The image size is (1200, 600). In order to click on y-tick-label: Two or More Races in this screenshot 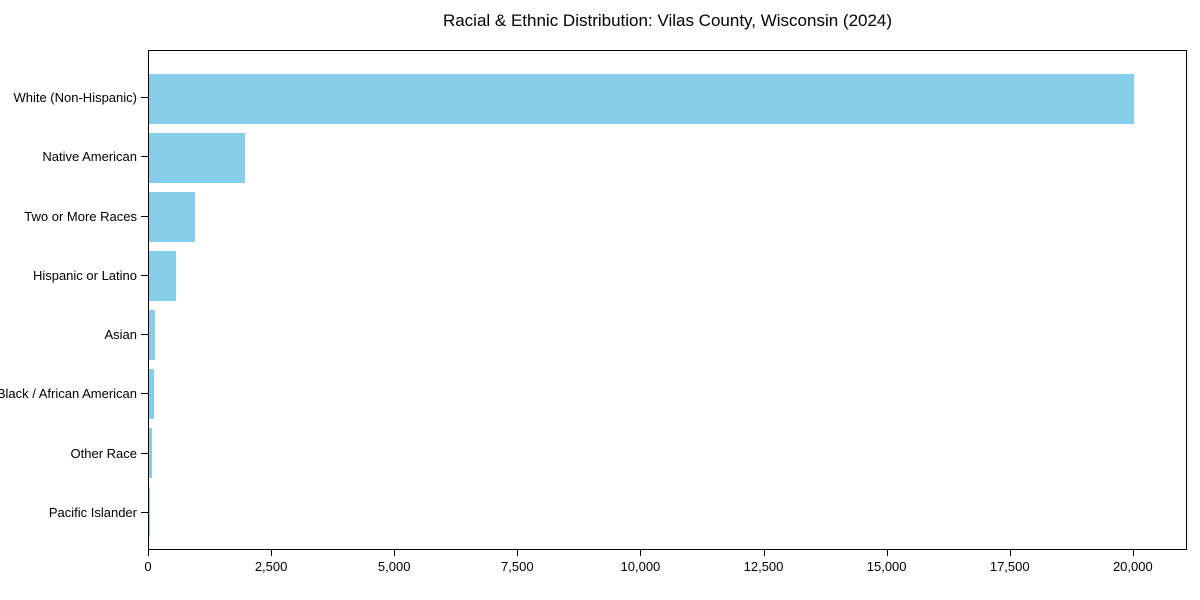, I will do `click(80, 216)`.